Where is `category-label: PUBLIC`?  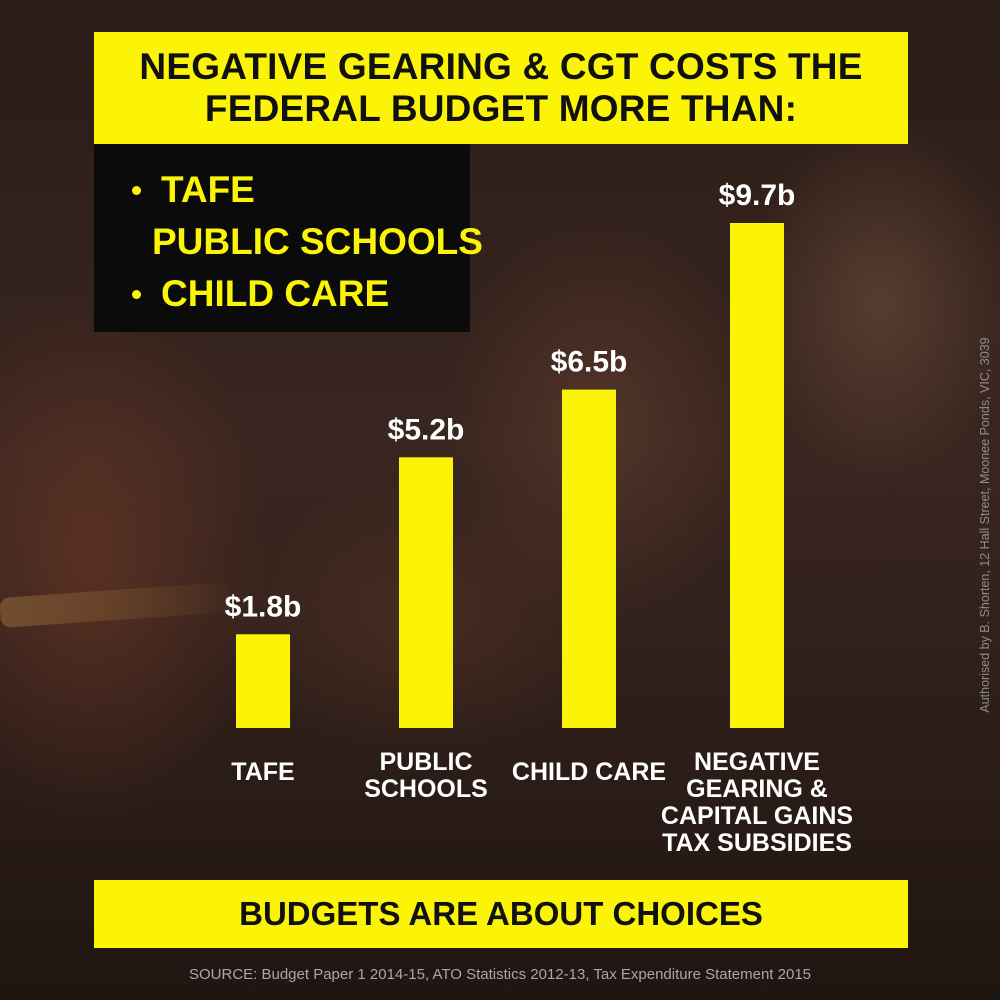
category-label: PUBLIC is located at coordinates (425, 762).